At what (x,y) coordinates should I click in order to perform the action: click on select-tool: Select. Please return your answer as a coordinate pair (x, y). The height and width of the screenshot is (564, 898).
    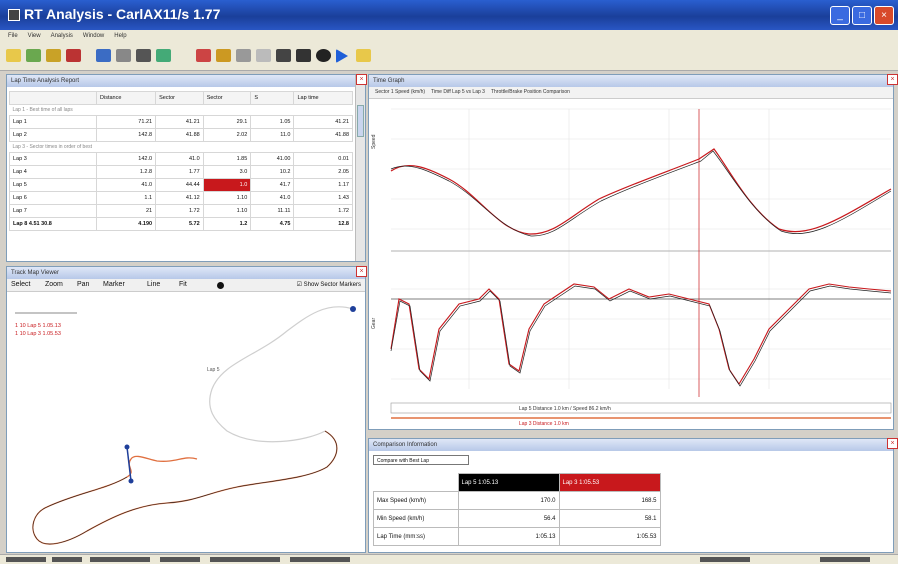
    Looking at the image, I should click on (21, 284).